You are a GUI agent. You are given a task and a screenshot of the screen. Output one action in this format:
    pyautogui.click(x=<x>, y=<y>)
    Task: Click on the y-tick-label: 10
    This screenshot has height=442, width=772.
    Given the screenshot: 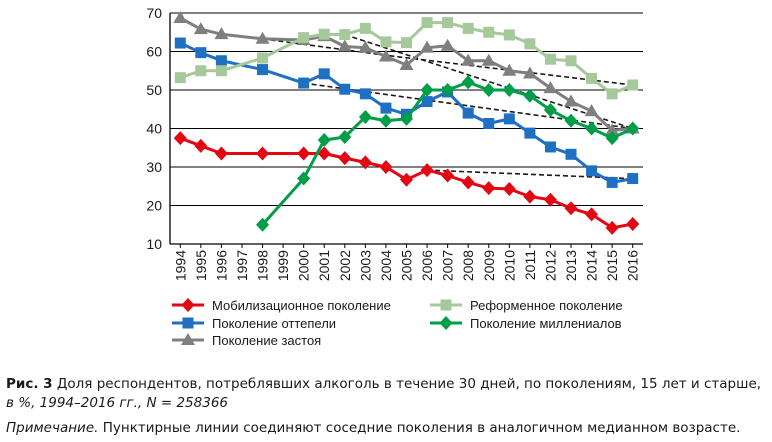 What is the action you would take?
    pyautogui.click(x=154, y=244)
    